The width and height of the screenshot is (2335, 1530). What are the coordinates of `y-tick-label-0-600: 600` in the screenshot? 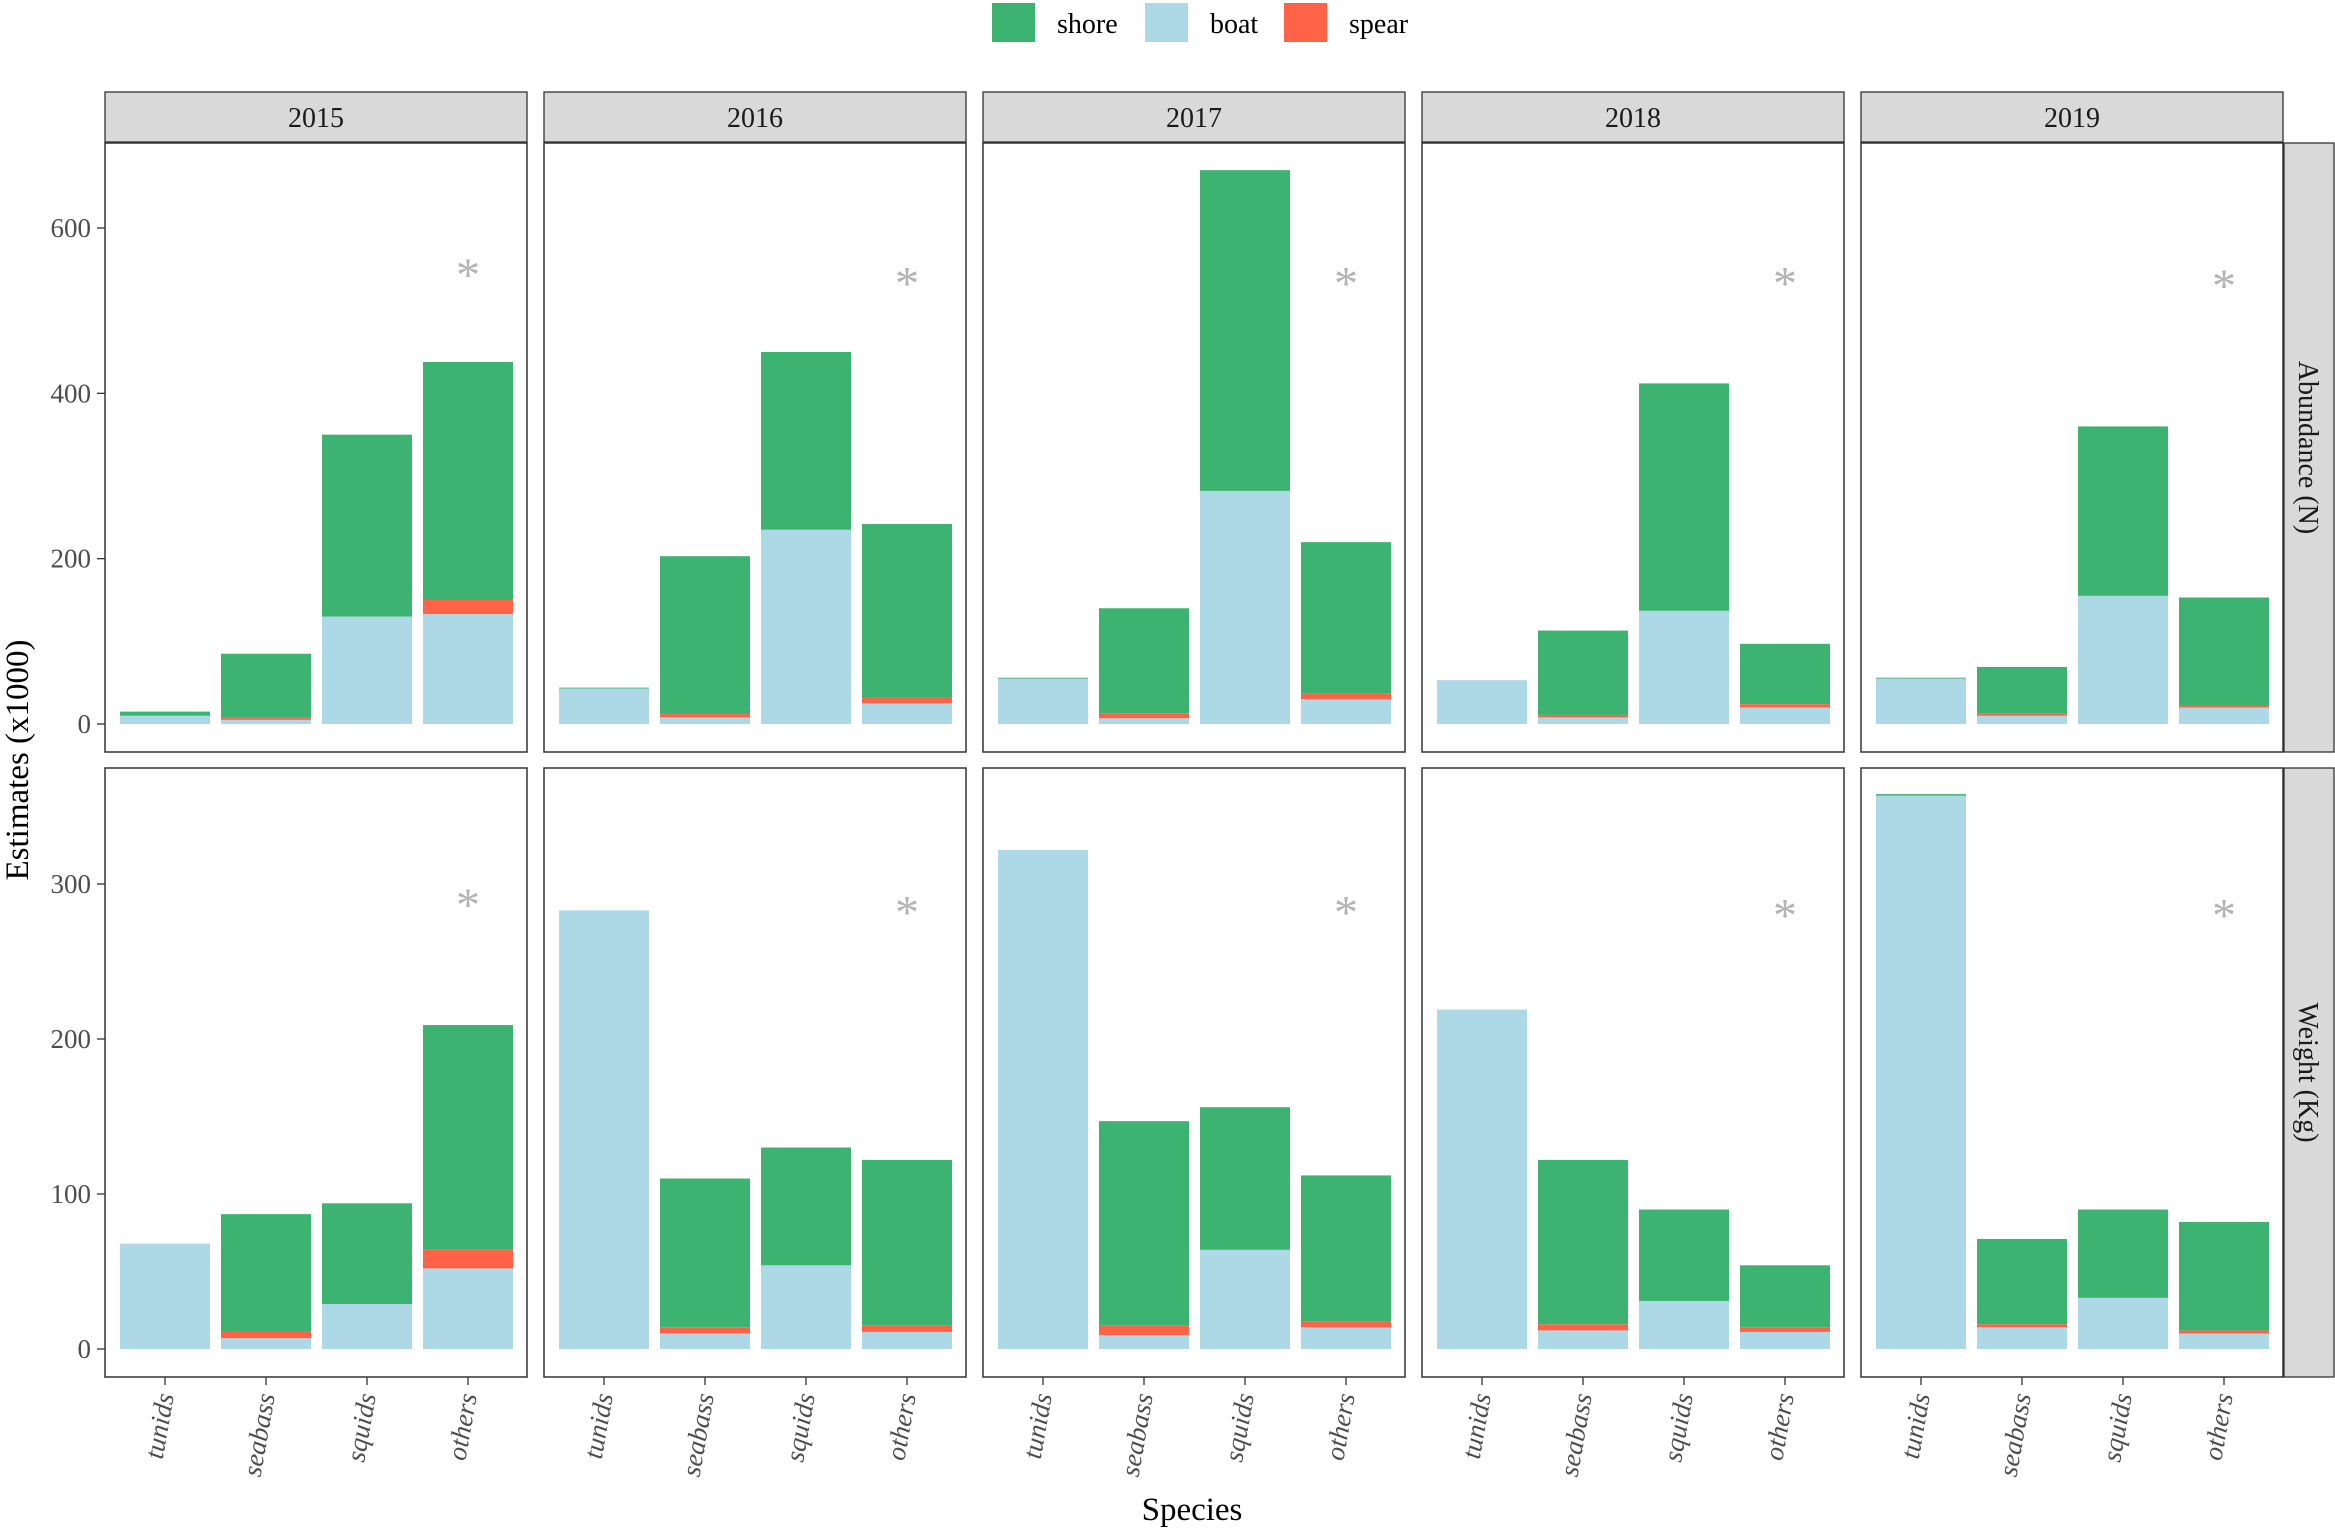 It's located at (71, 228).